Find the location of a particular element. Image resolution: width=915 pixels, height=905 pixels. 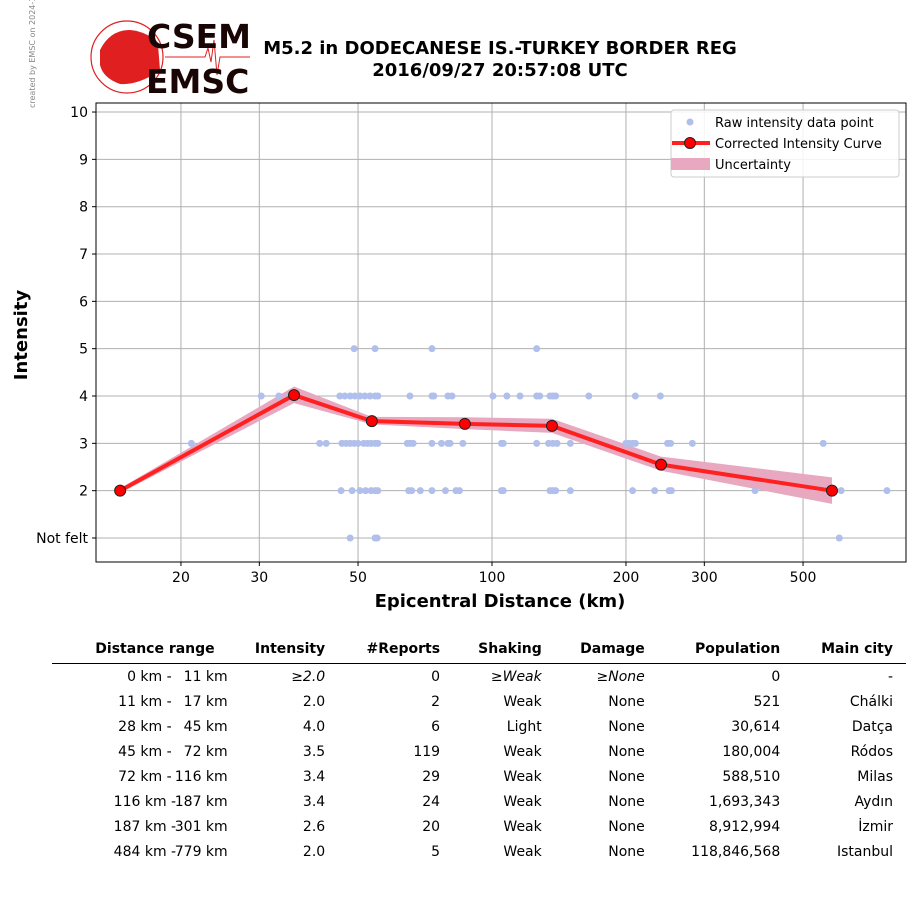

cell-damage: ≥None is located at coordinates (620, 676).